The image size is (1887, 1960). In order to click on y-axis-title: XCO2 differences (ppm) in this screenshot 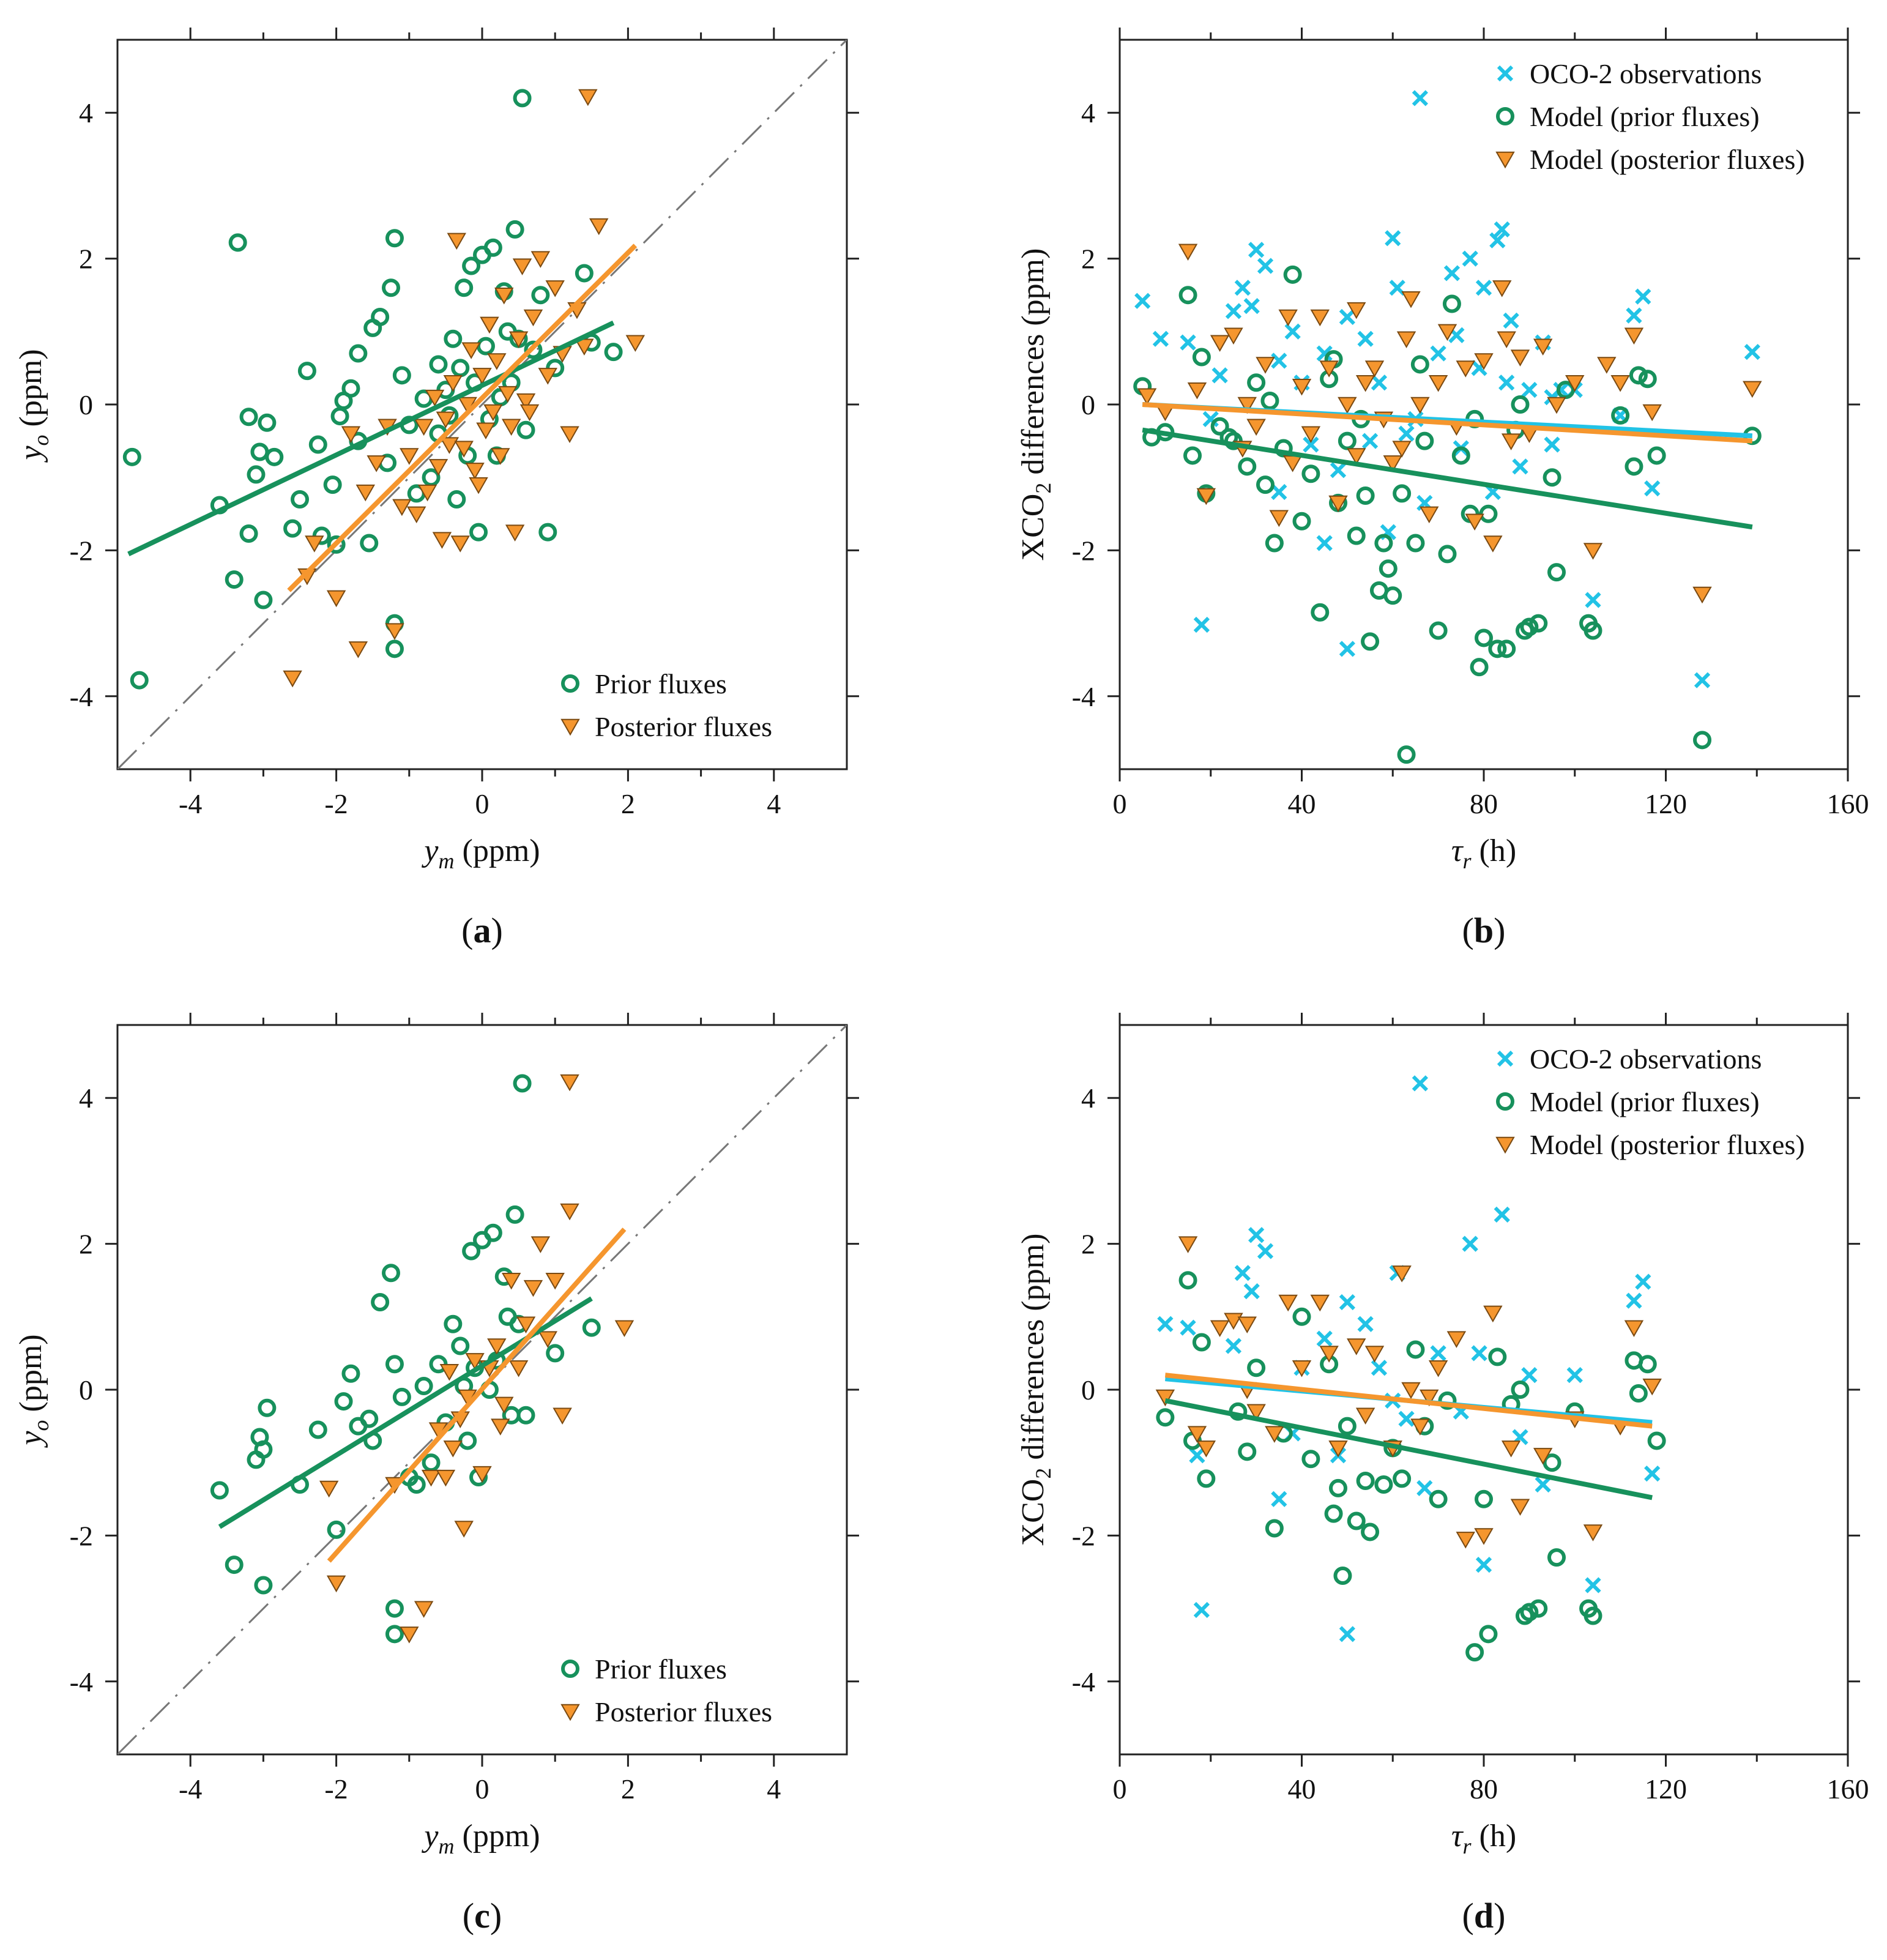, I will do `click(1035, 404)`.